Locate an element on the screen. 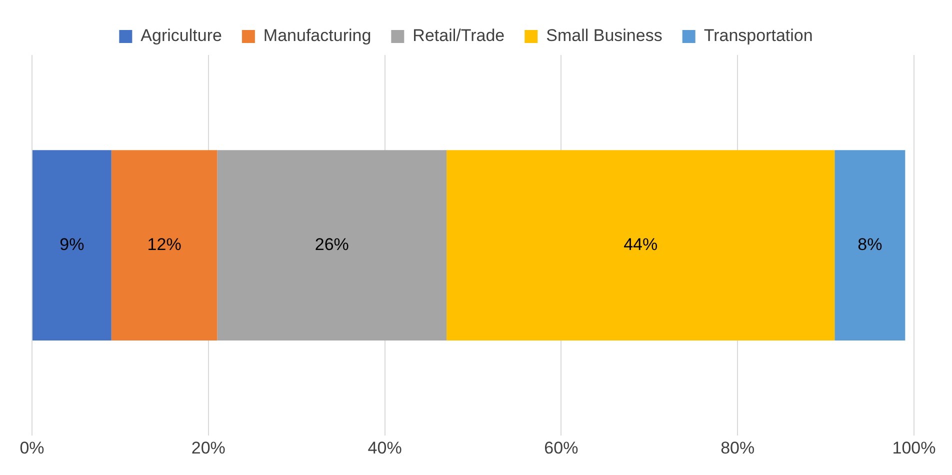 The height and width of the screenshot is (475, 952). data-label: 12% is located at coordinates (164, 244).